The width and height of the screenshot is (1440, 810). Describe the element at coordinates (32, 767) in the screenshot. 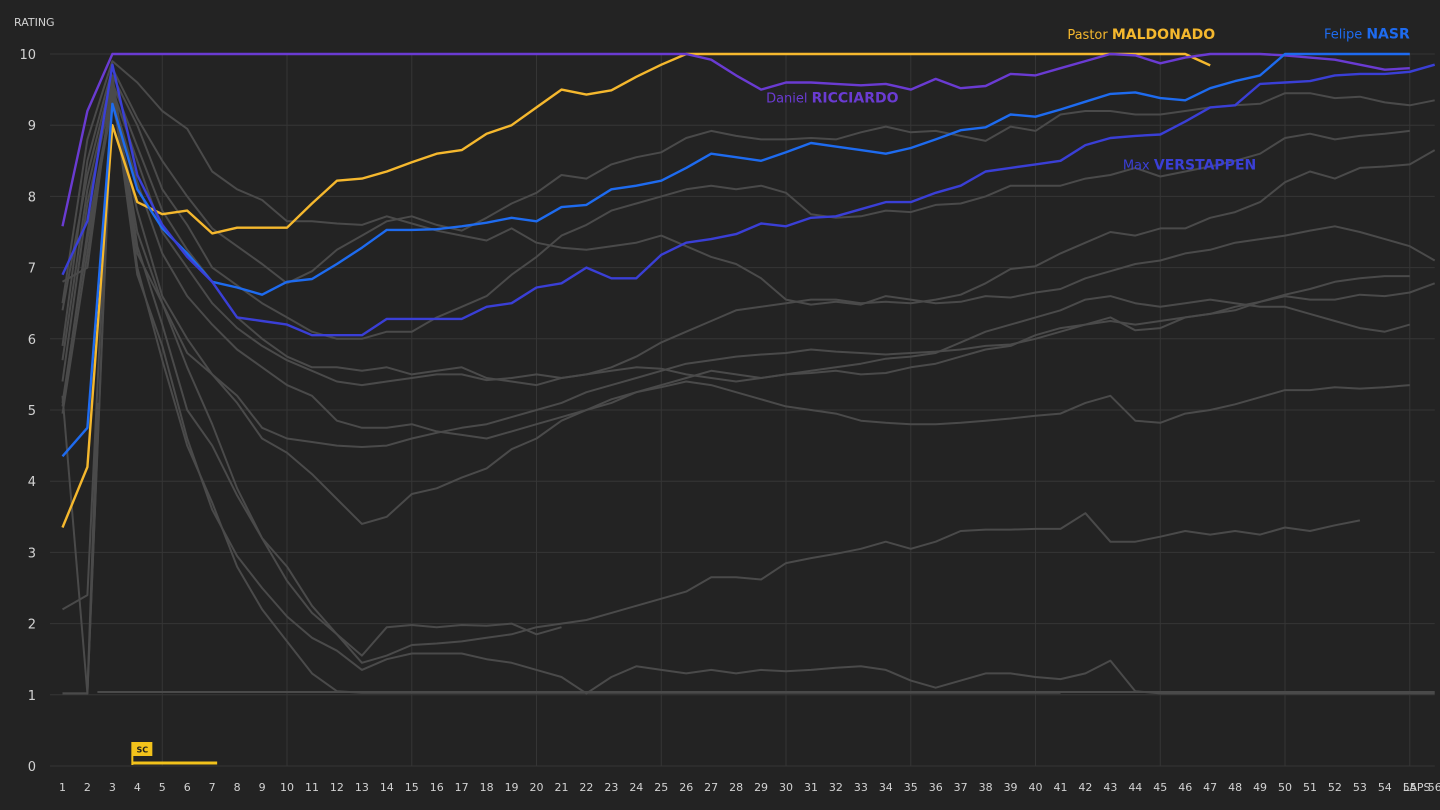

I see `y-tick-label: 0` at that location.